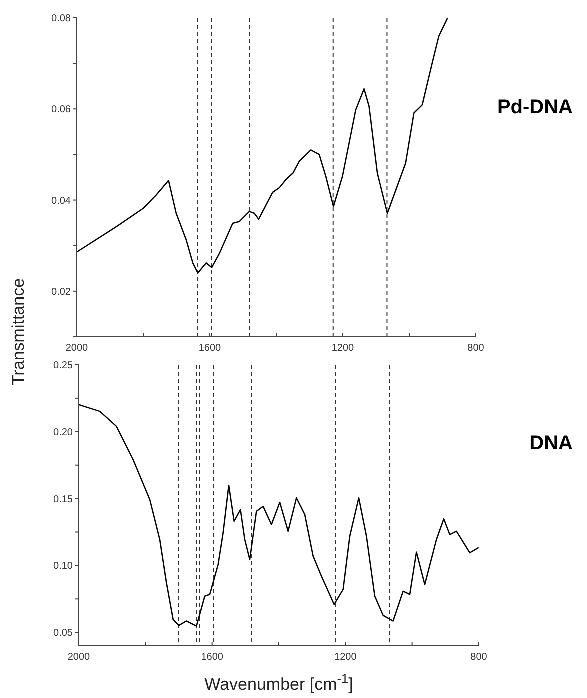 This screenshot has height=698, width=587. Describe the element at coordinates (535, 107) in the screenshot. I see `text: Pd-DNA` at that location.